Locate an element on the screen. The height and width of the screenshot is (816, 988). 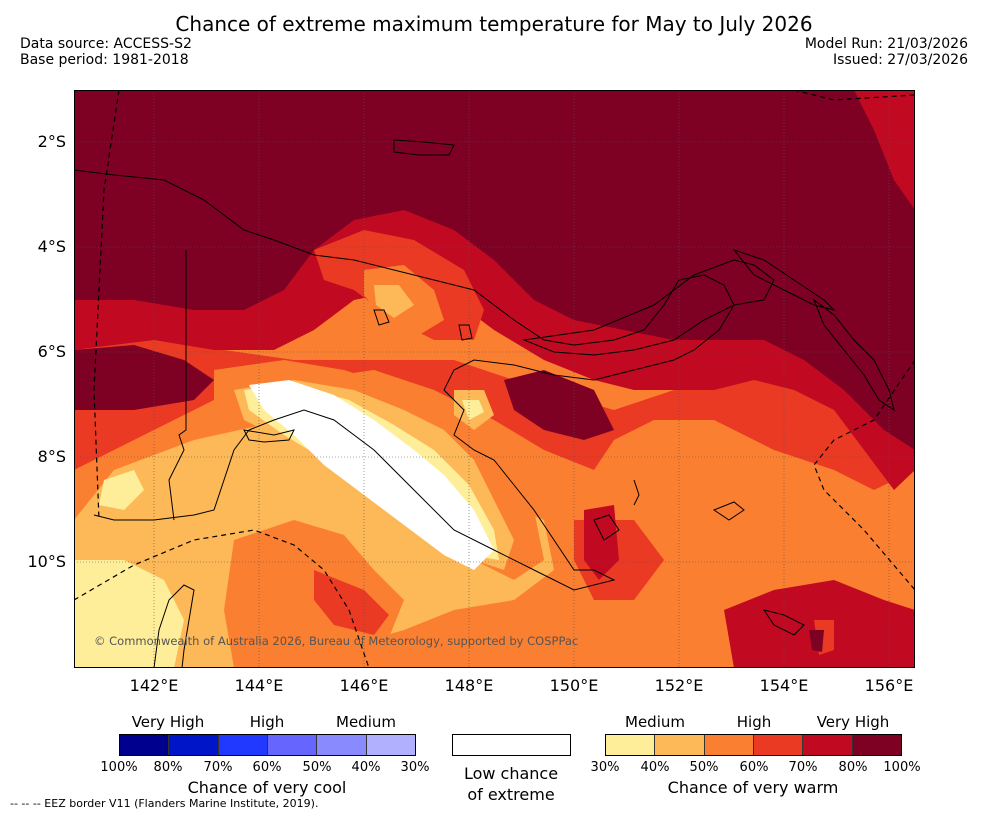
manus-coastline is located at coordinates (424, 147).